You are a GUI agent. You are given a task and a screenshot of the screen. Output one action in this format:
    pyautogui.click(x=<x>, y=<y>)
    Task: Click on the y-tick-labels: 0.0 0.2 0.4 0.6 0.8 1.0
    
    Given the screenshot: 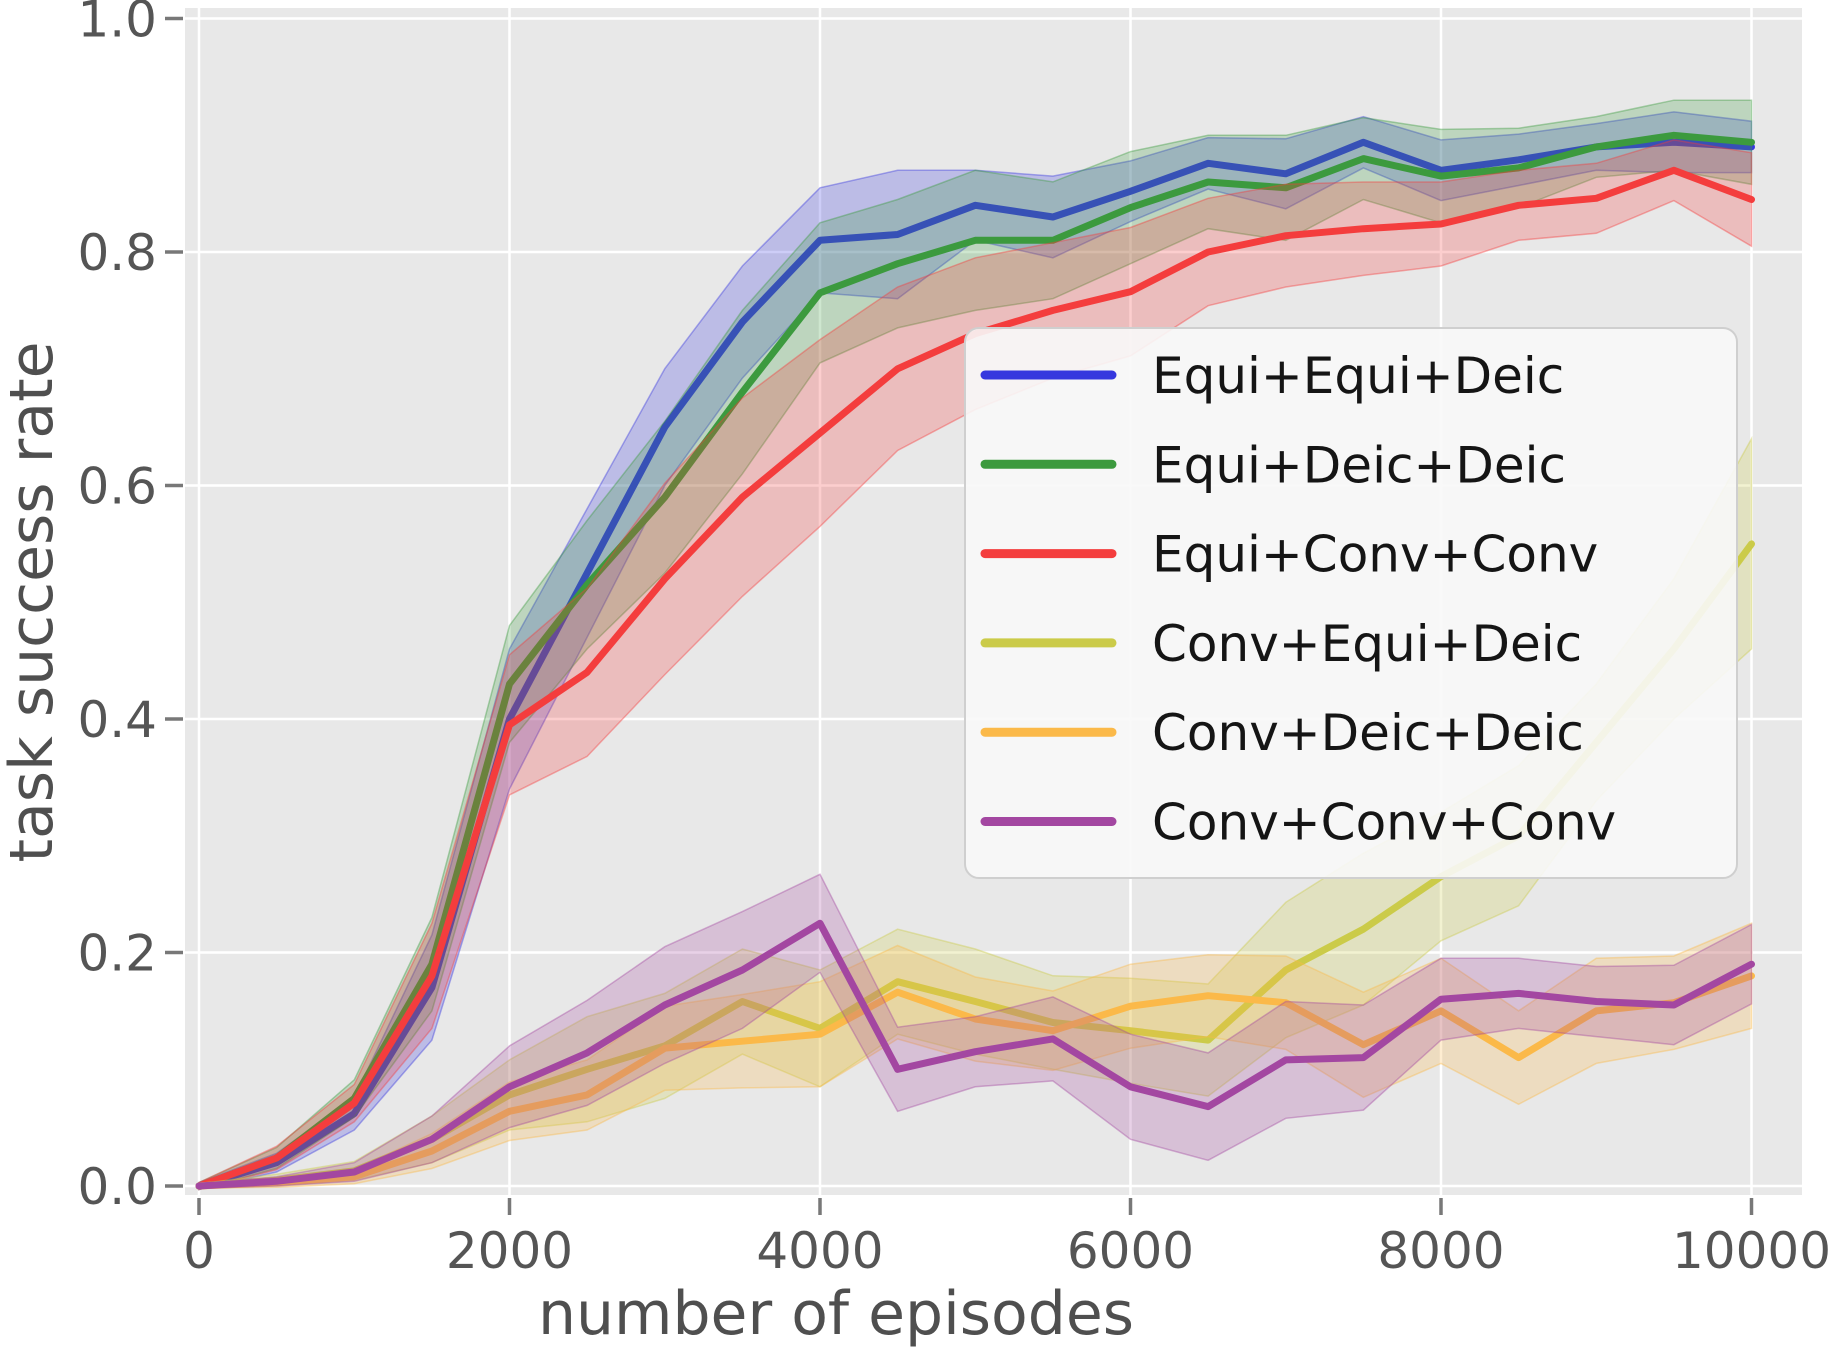 What is the action you would take?
    pyautogui.click(x=117, y=608)
    